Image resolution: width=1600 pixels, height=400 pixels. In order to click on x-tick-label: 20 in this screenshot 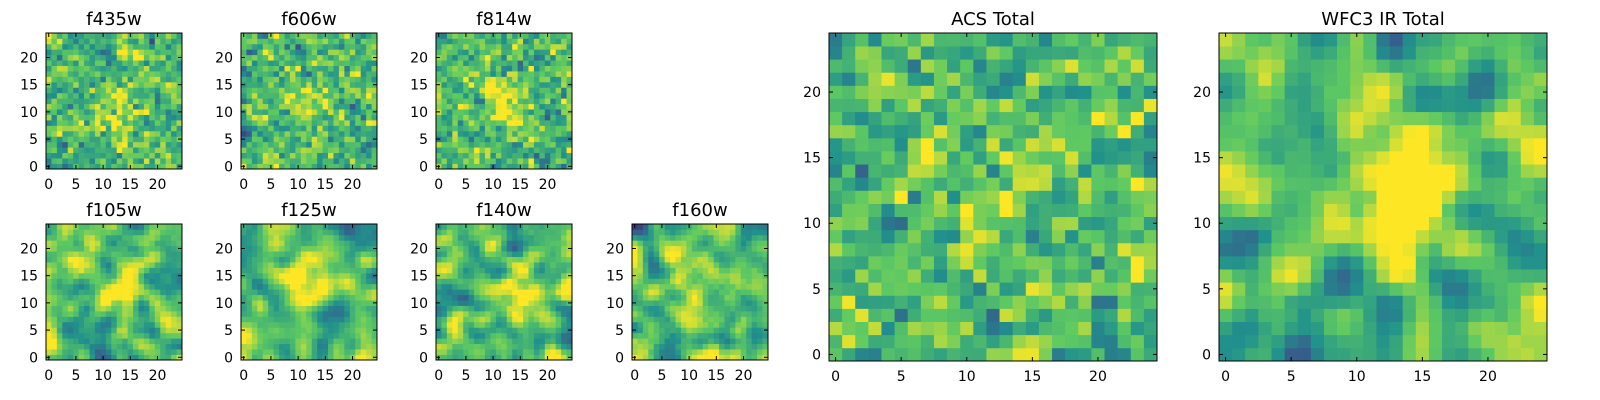, I will do `click(548, 185)`.